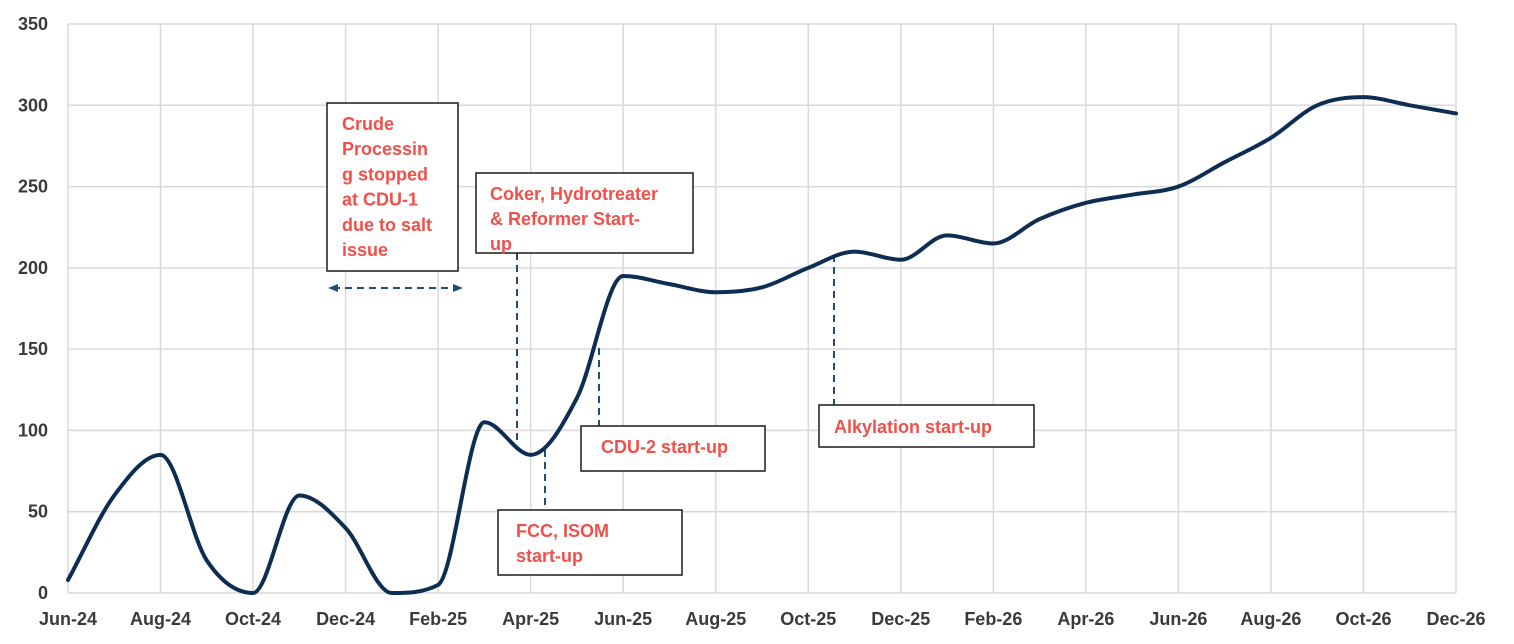 The height and width of the screenshot is (644, 1514). I want to click on coker-annotation-text: Coker, Hydrotreater, so click(574, 194).